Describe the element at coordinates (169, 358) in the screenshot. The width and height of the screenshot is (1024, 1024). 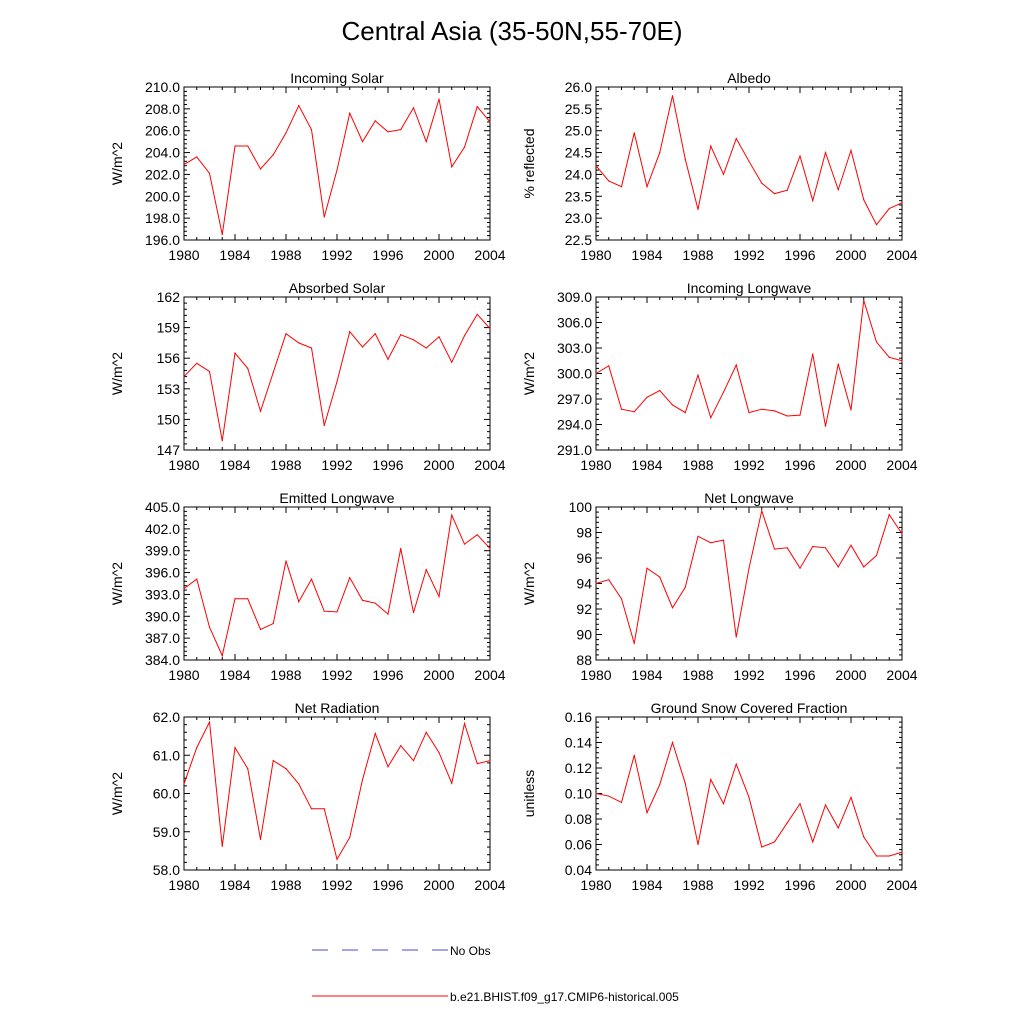
I see `y-tick-label: 156` at that location.